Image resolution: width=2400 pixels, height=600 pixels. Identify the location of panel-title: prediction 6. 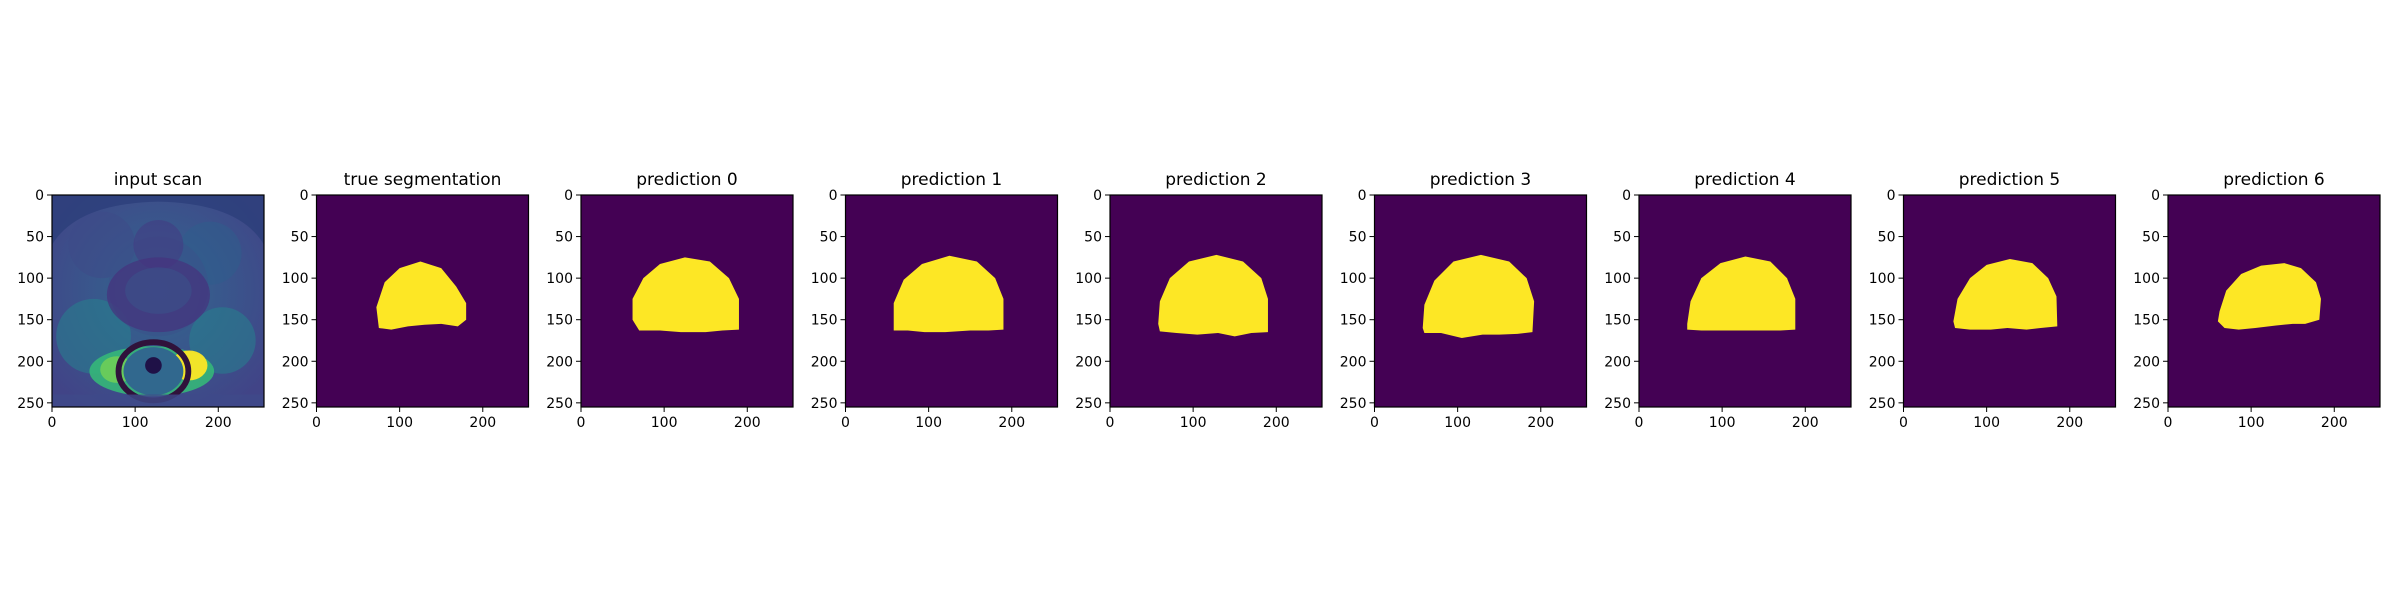
(2274, 180).